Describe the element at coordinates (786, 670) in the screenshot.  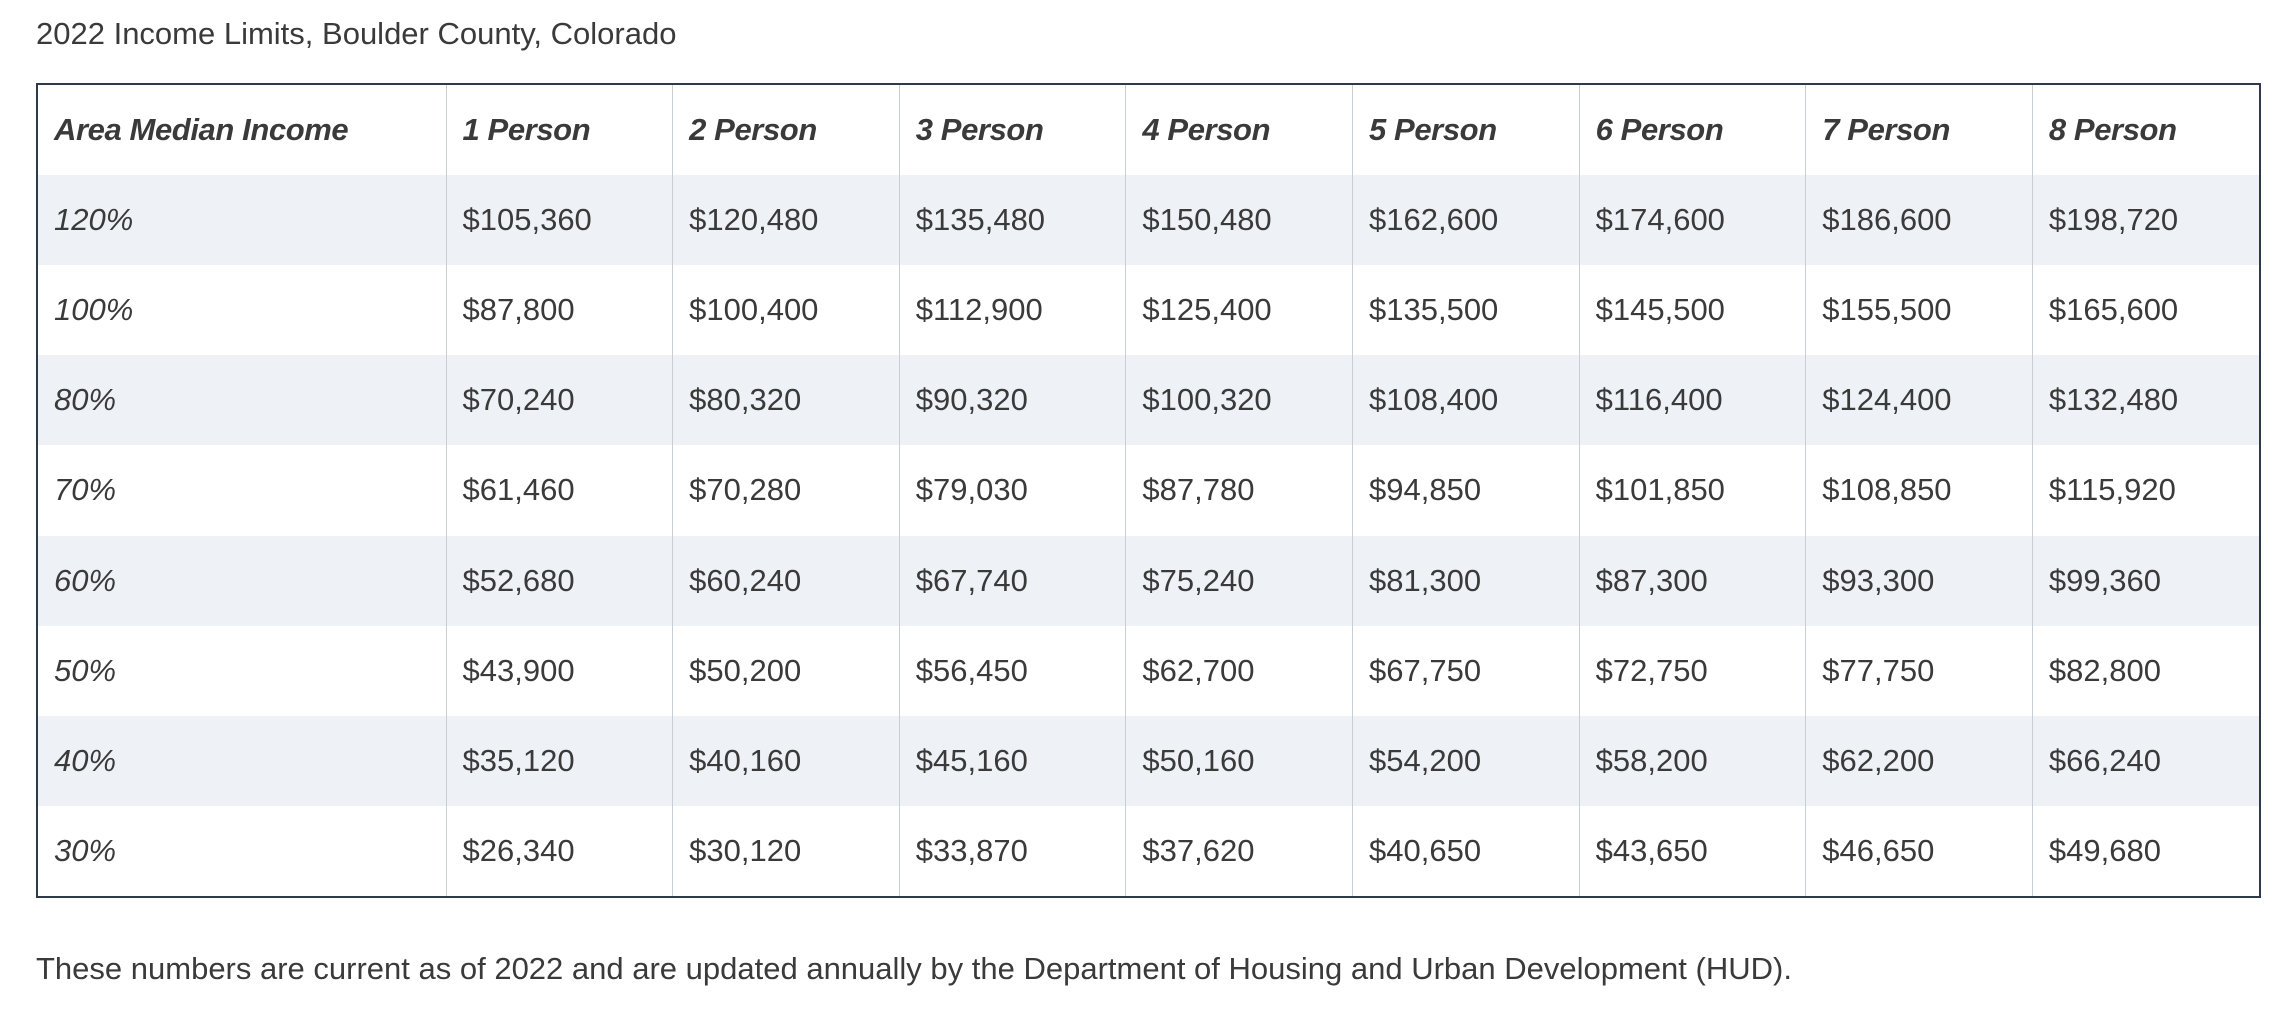
I see `income-limit-cell: $50,200` at that location.